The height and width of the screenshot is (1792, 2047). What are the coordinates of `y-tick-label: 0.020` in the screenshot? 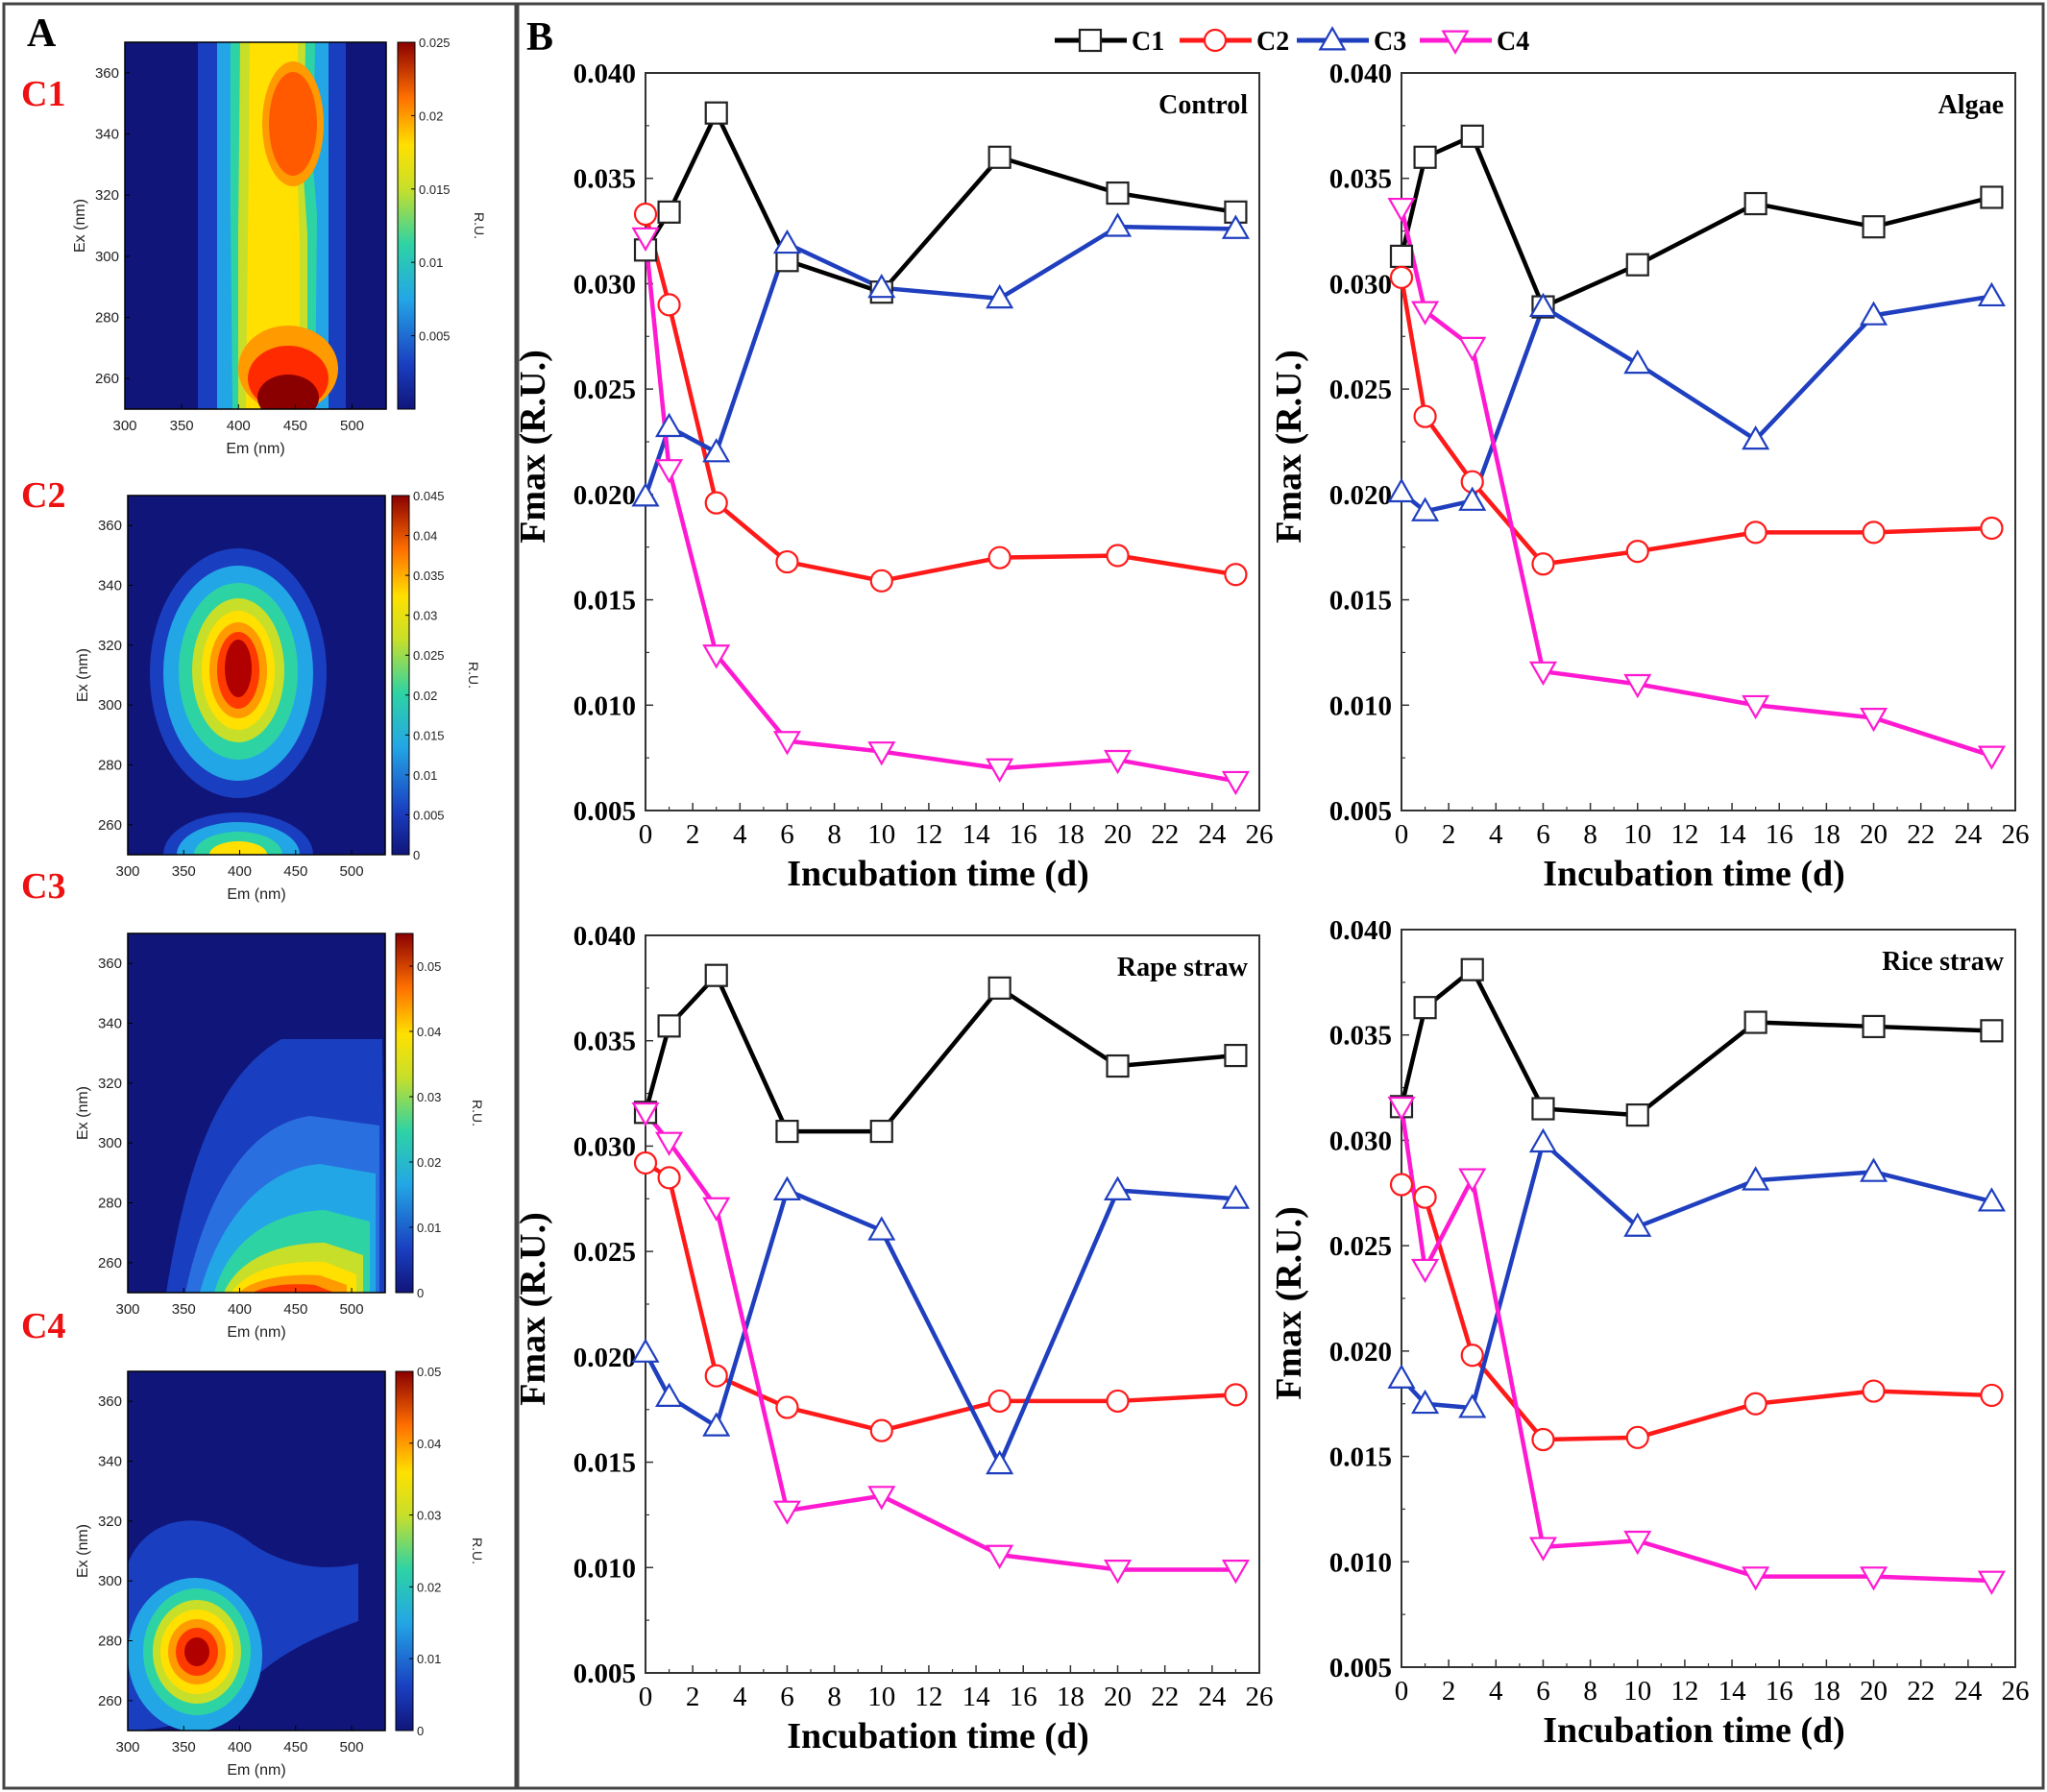 It's located at (605, 1358).